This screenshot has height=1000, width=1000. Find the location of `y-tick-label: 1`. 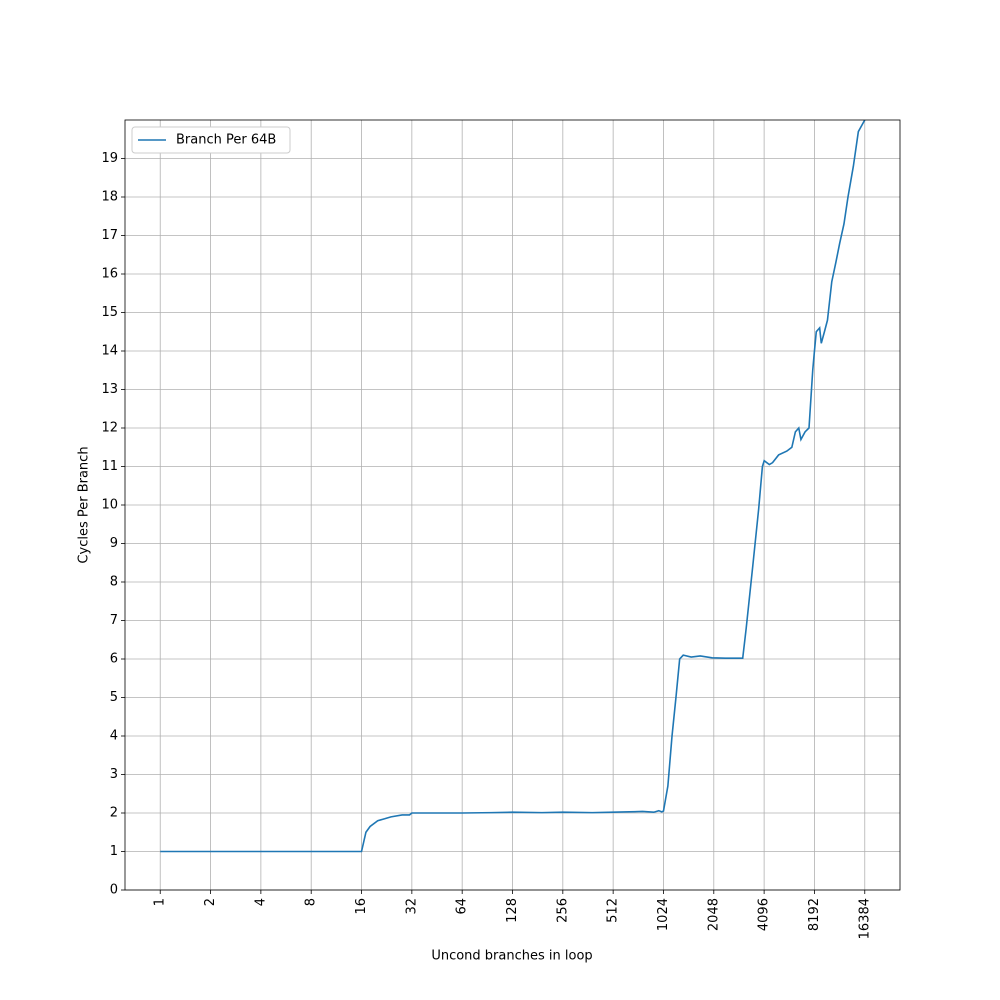

y-tick-label: 1 is located at coordinates (114, 851).